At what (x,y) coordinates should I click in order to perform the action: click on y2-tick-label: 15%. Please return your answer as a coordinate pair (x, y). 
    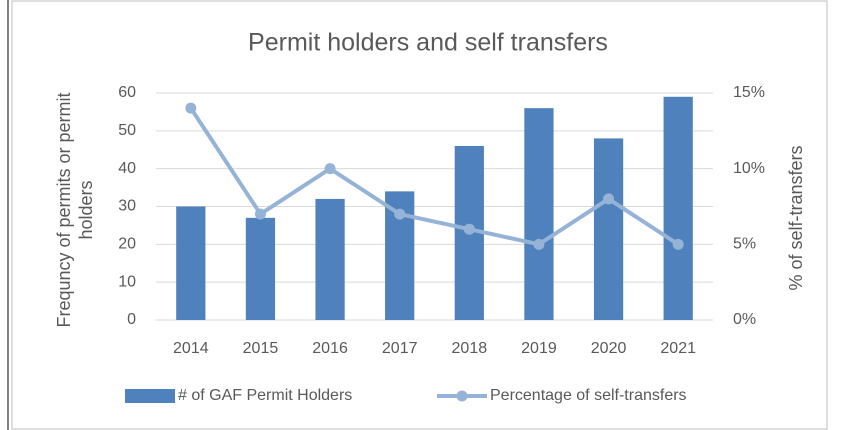
    Looking at the image, I should click on (749, 92).